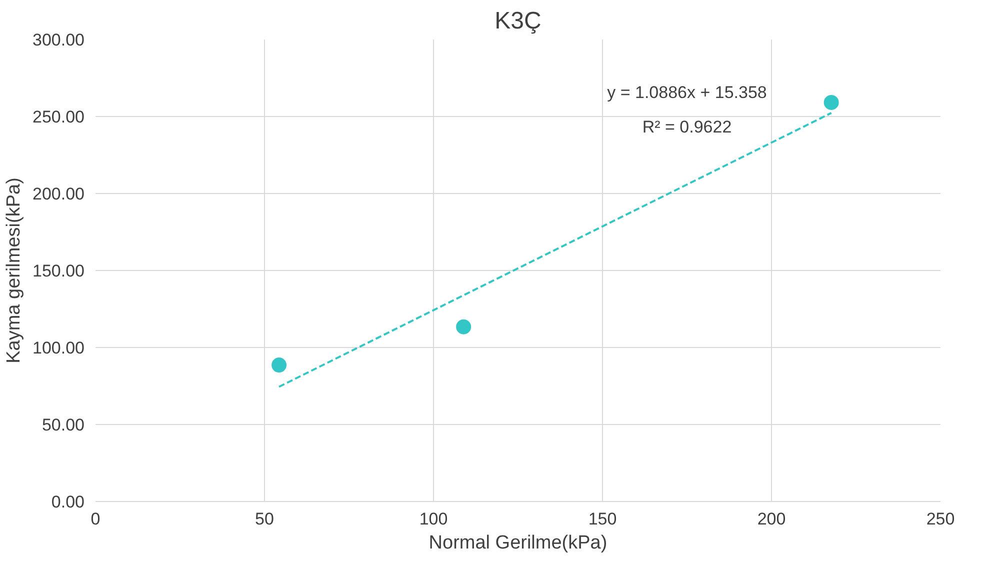 The image size is (992, 568). Describe the element at coordinates (518, 21) in the screenshot. I see `chart-title: K3Ç` at that location.